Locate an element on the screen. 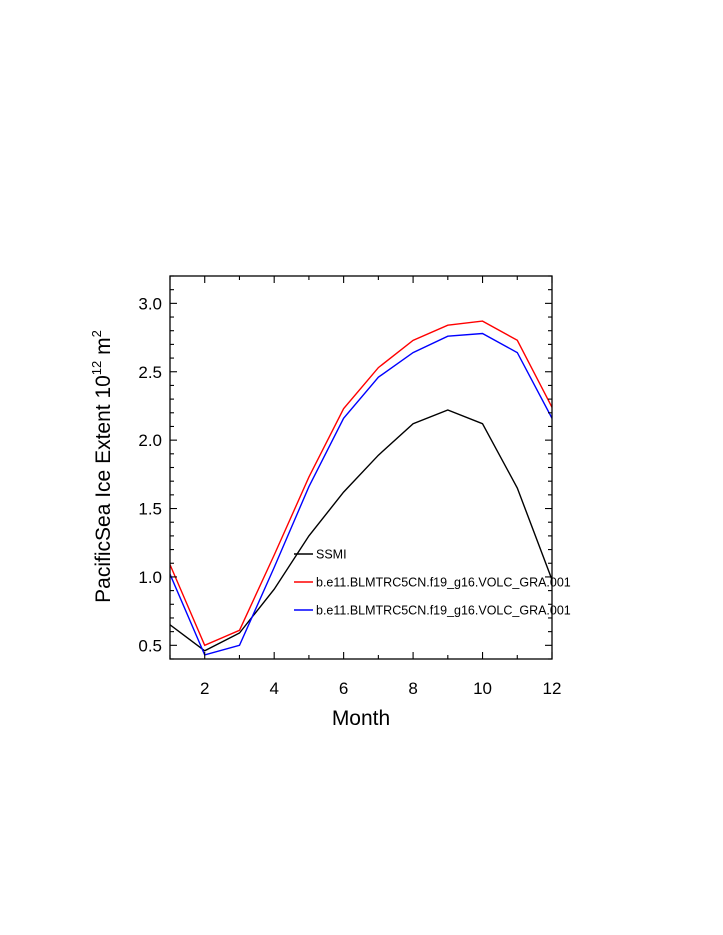  y-tick-label: 2.5 is located at coordinates (150, 372).